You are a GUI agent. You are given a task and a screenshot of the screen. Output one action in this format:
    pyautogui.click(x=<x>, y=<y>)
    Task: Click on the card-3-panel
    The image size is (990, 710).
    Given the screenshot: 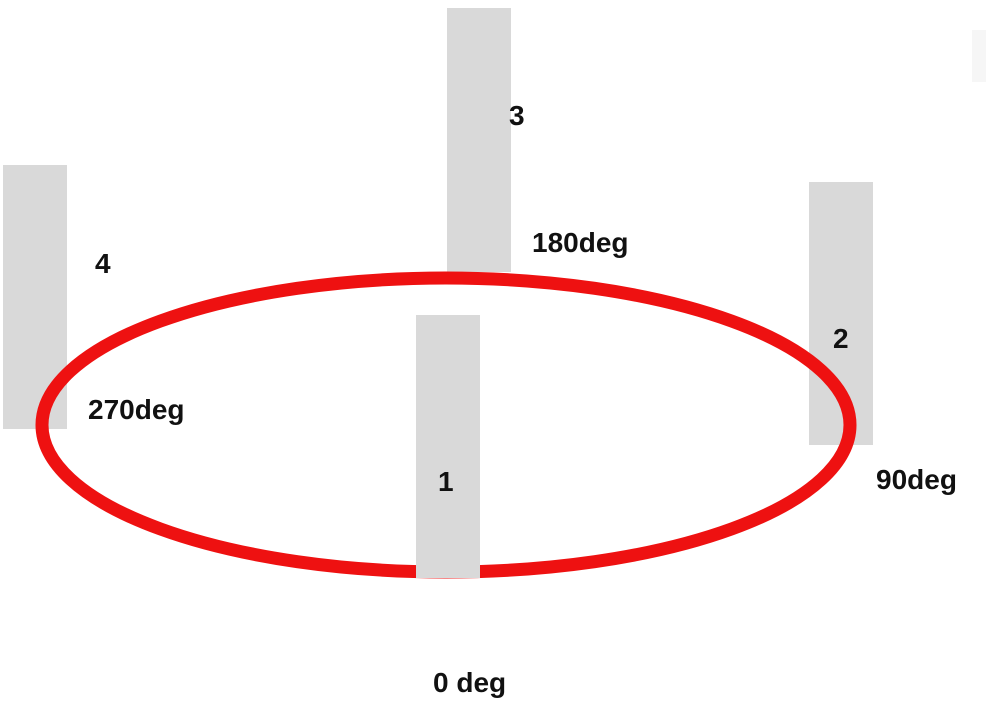 What is the action you would take?
    pyautogui.click(x=479, y=140)
    